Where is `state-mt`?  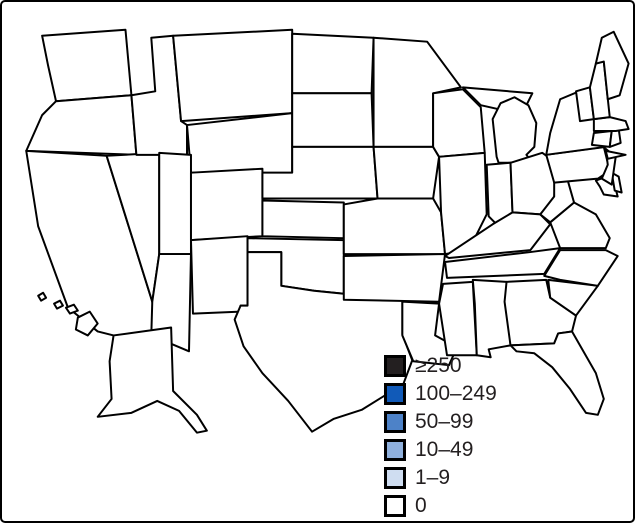 state-mt is located at coordinates (233, 75).